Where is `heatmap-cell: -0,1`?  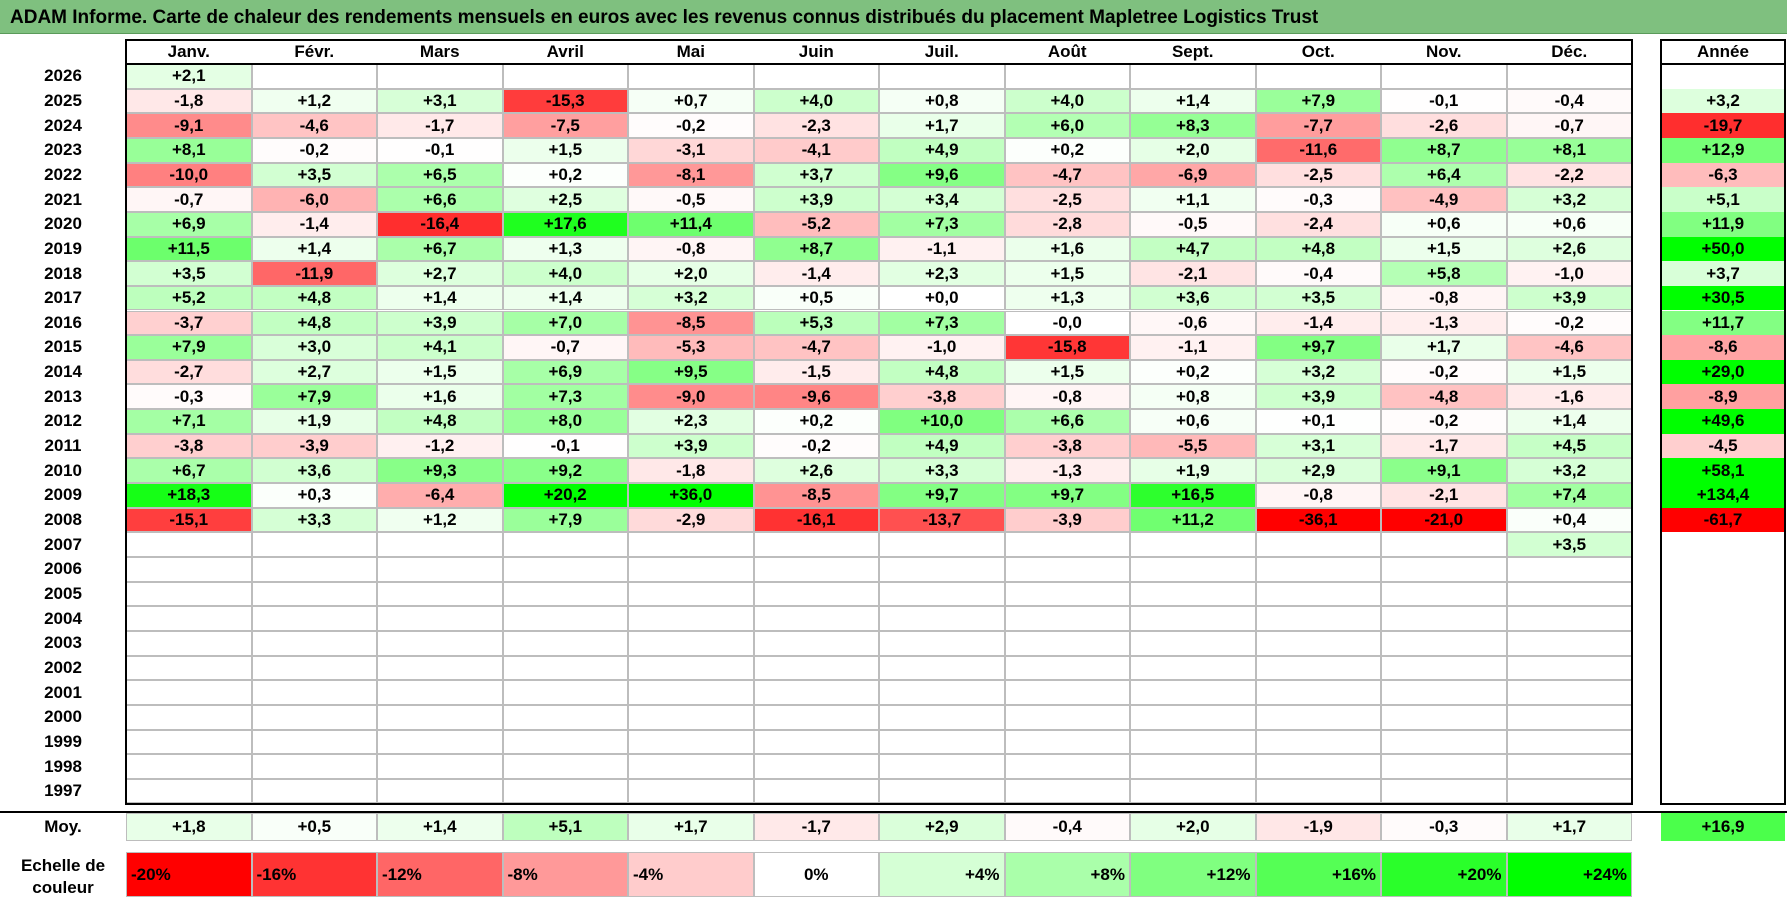 heatmap-cell: -0,1 is located at coordinates (1444, 101).